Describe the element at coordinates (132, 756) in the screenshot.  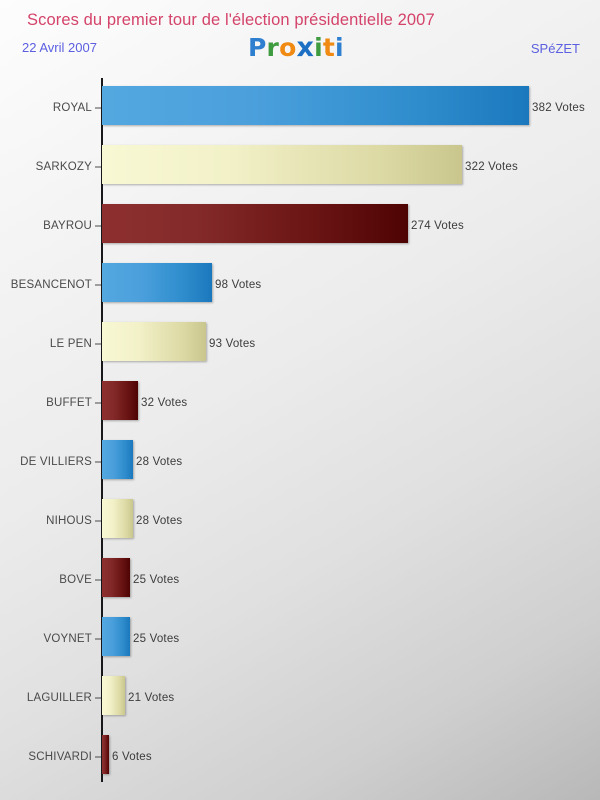
I see `bar-value-label: 6 Votes` at that location.